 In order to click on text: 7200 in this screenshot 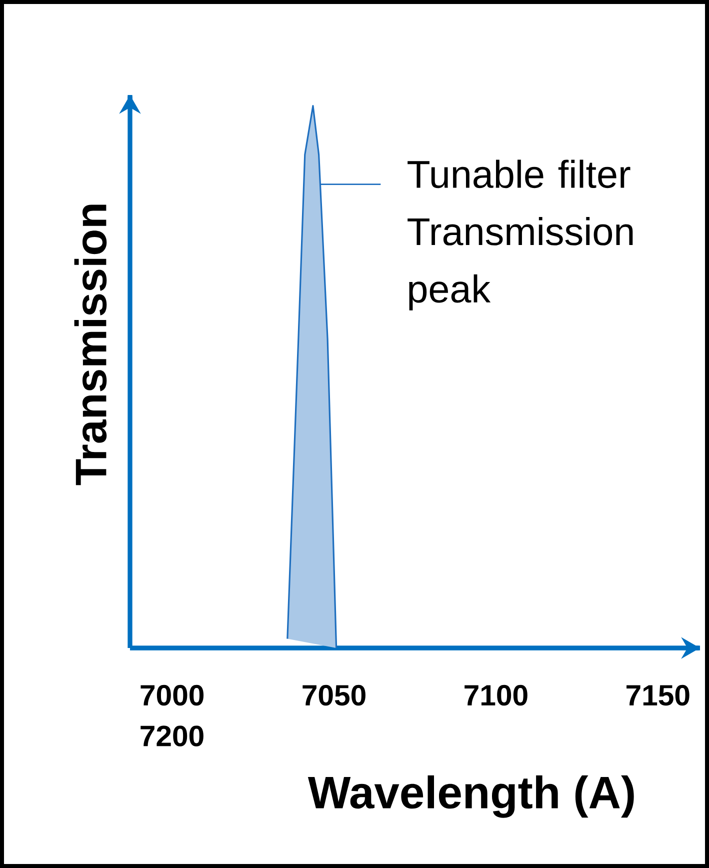, I will do `click(172, 736)`.